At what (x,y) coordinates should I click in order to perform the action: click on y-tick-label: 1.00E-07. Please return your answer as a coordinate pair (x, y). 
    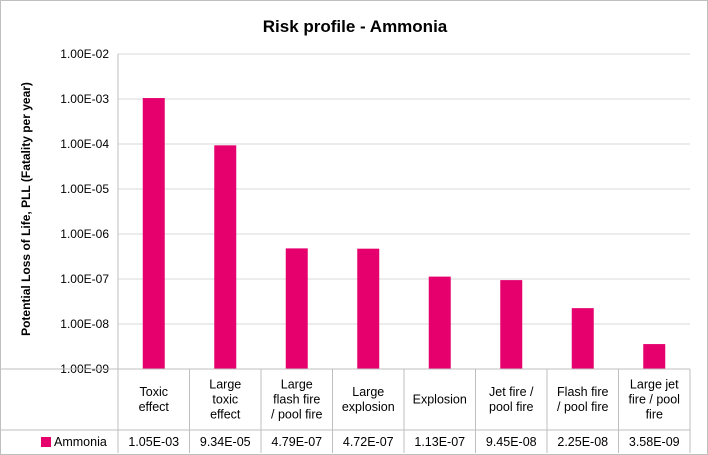
    Looking at the image, I should click on (84, 279).